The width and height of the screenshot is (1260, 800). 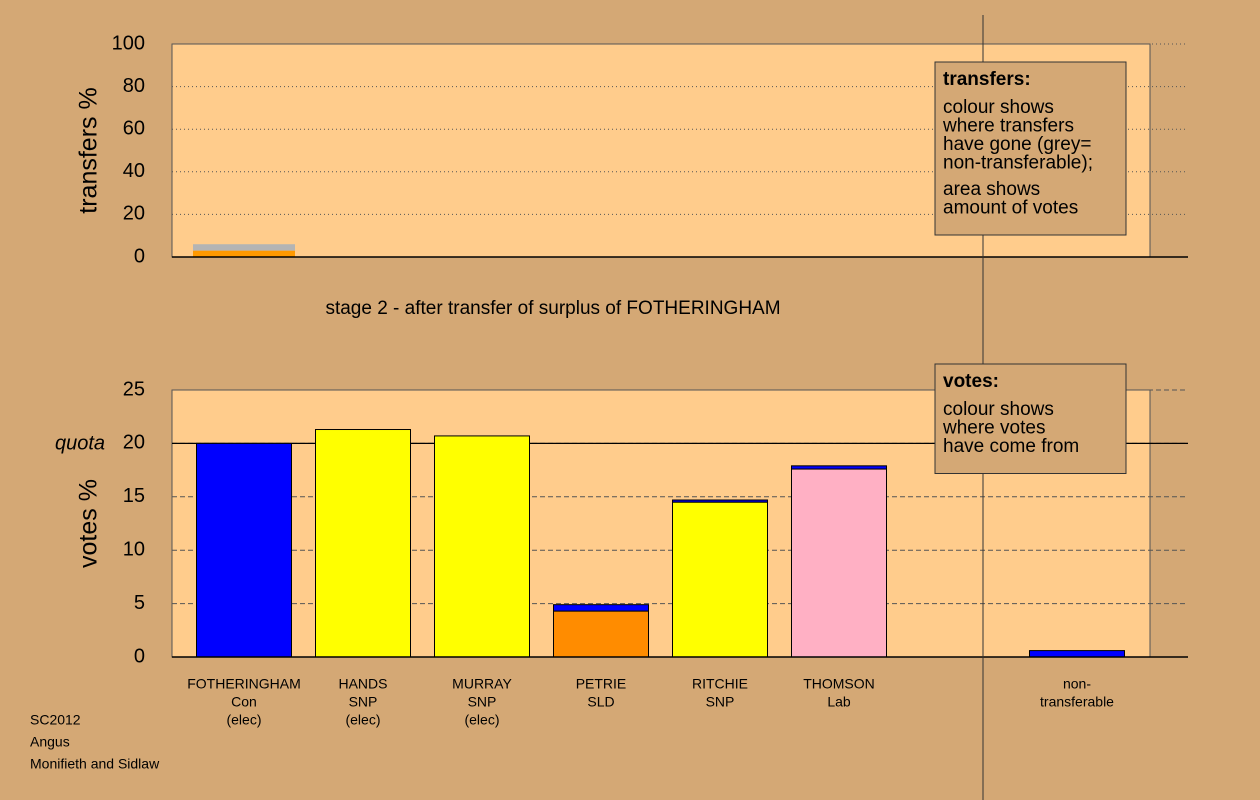 What do you see at coordinates (134, 86) in the screenshot?
I see `y-tick-label: 80` at bounding box center [134, 86].